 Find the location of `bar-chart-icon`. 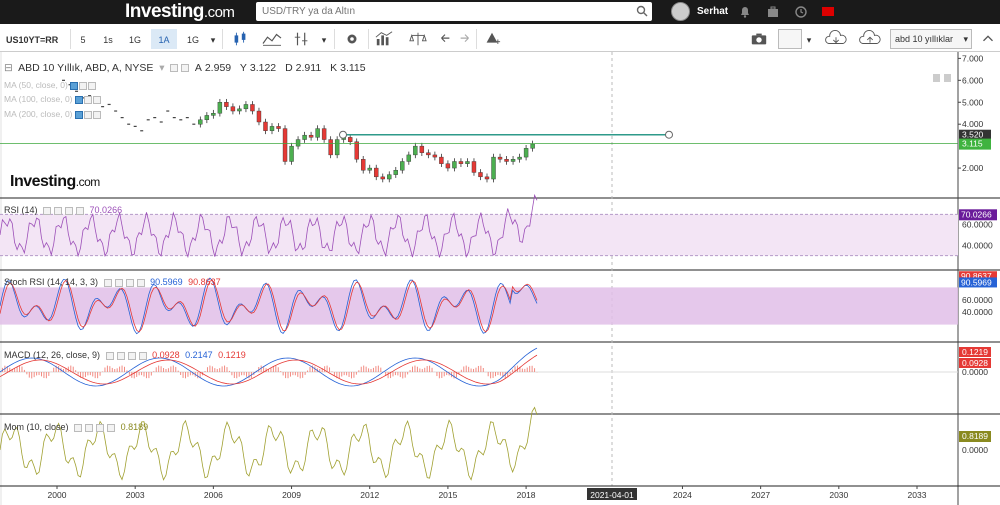

bar-chart-icon is located at coordinates (384, 39).